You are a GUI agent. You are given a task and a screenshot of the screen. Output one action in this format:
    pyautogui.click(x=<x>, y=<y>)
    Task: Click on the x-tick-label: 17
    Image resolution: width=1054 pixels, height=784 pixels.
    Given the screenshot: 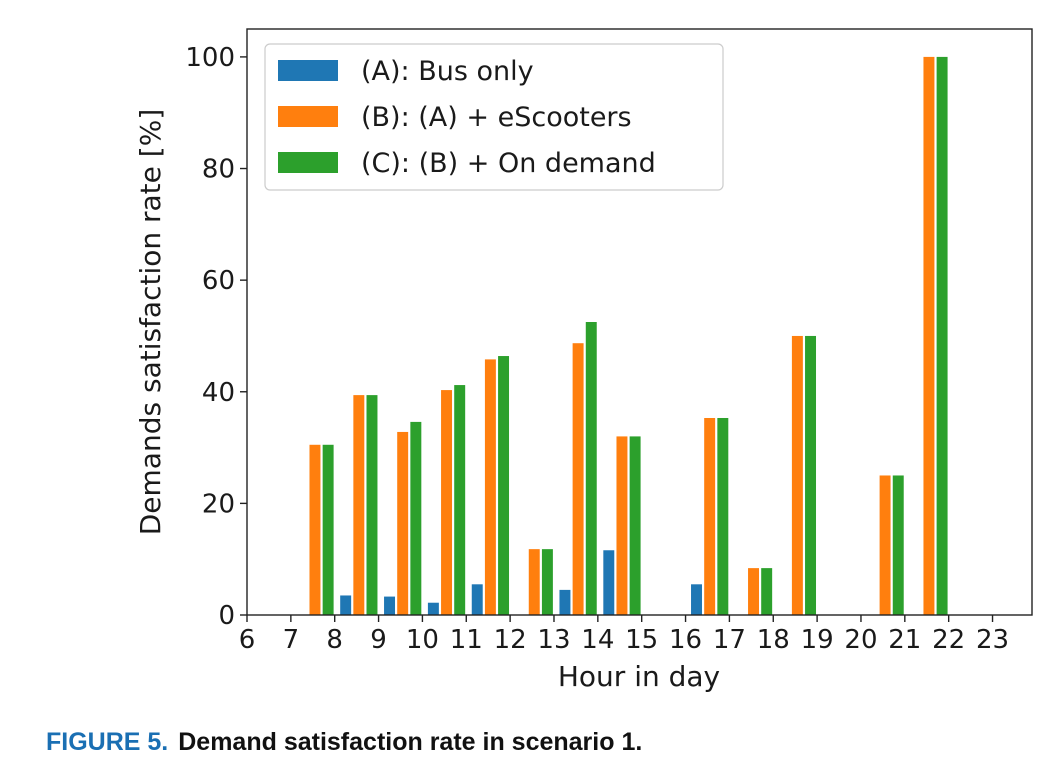 What is the action you would take?
    pyautogui.click(x=729, y=640)
    